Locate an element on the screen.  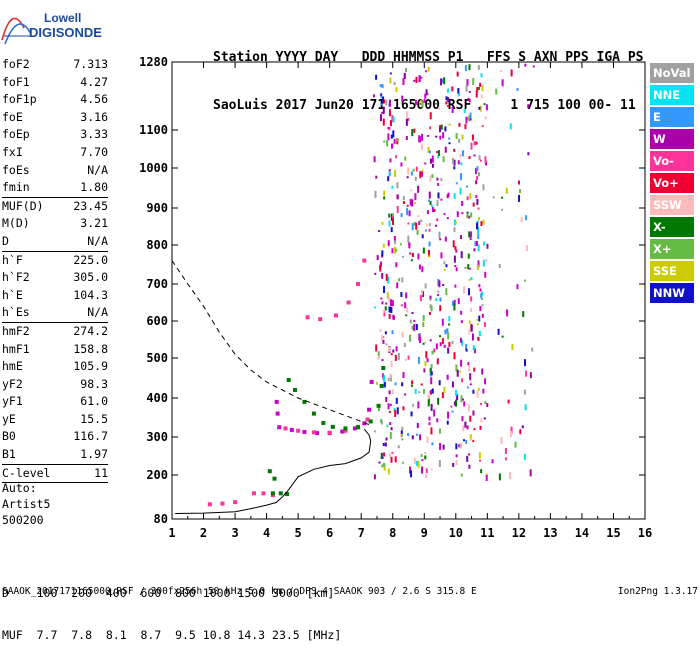
param-name: B0 is located at coordinates (9, 436).